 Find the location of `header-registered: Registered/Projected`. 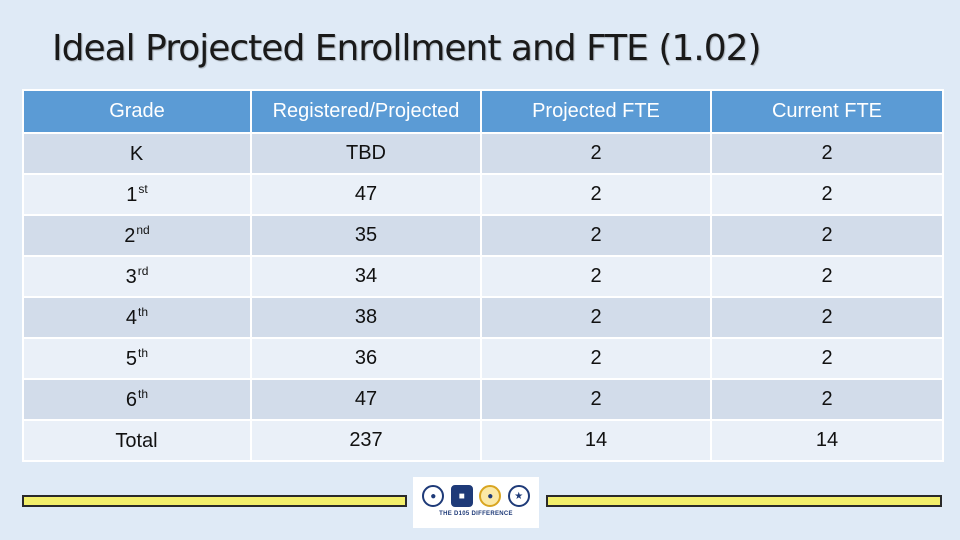

header-registered: Registered/Projected is located at coordinates (366, 111).